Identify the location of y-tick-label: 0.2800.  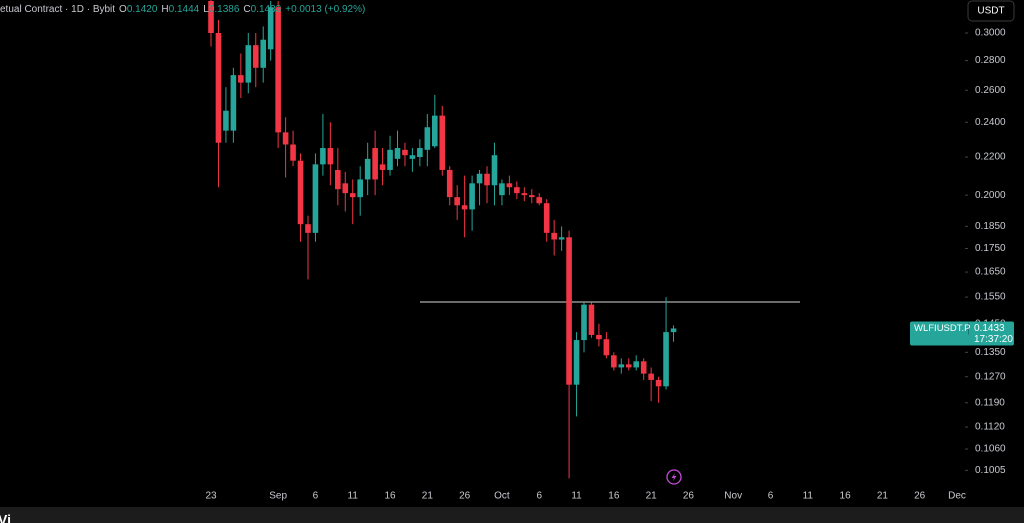
(990, 60).